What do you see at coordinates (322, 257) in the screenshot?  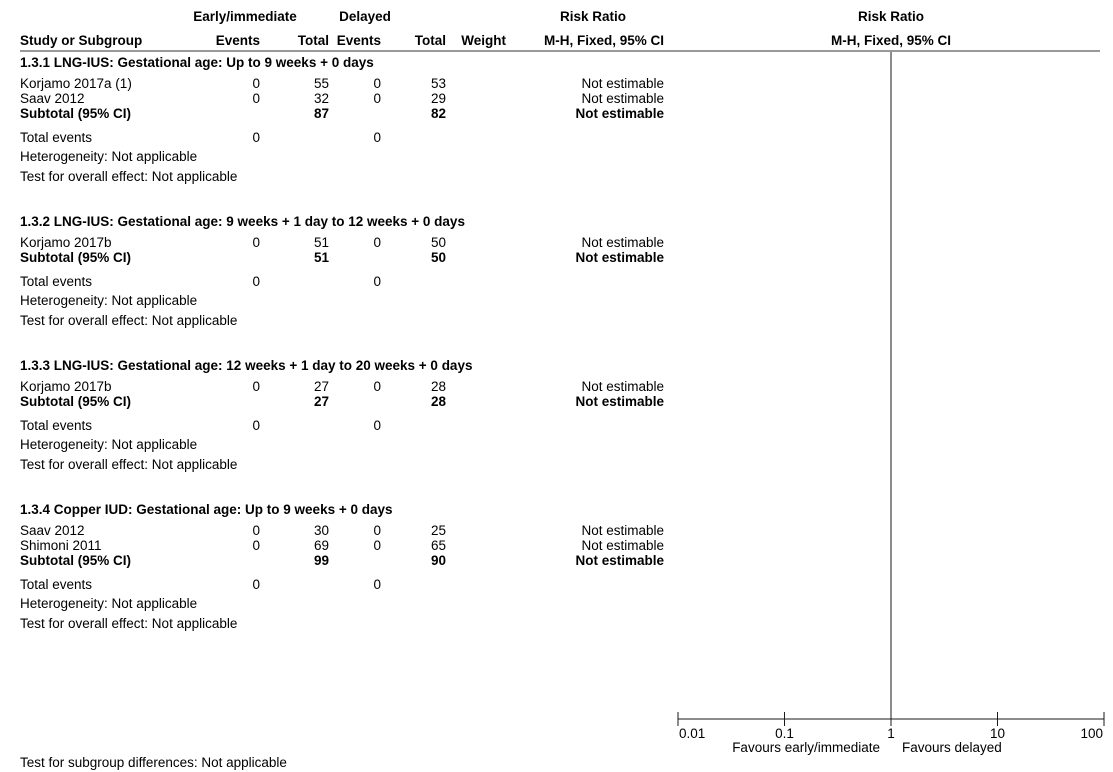 I see `subtotal-total1: 51` at bounding box center [322, 257].